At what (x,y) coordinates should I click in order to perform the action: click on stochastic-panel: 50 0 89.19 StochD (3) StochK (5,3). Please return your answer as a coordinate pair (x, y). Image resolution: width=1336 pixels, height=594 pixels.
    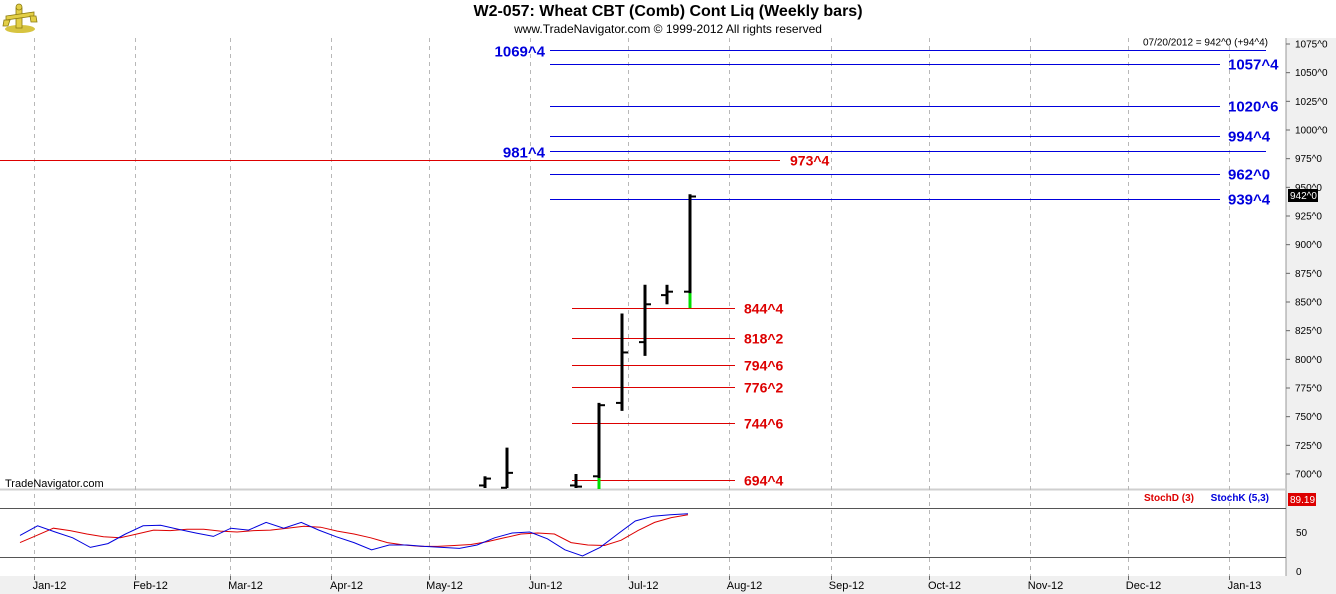
    Looking at the image, I should click on (658, 535).